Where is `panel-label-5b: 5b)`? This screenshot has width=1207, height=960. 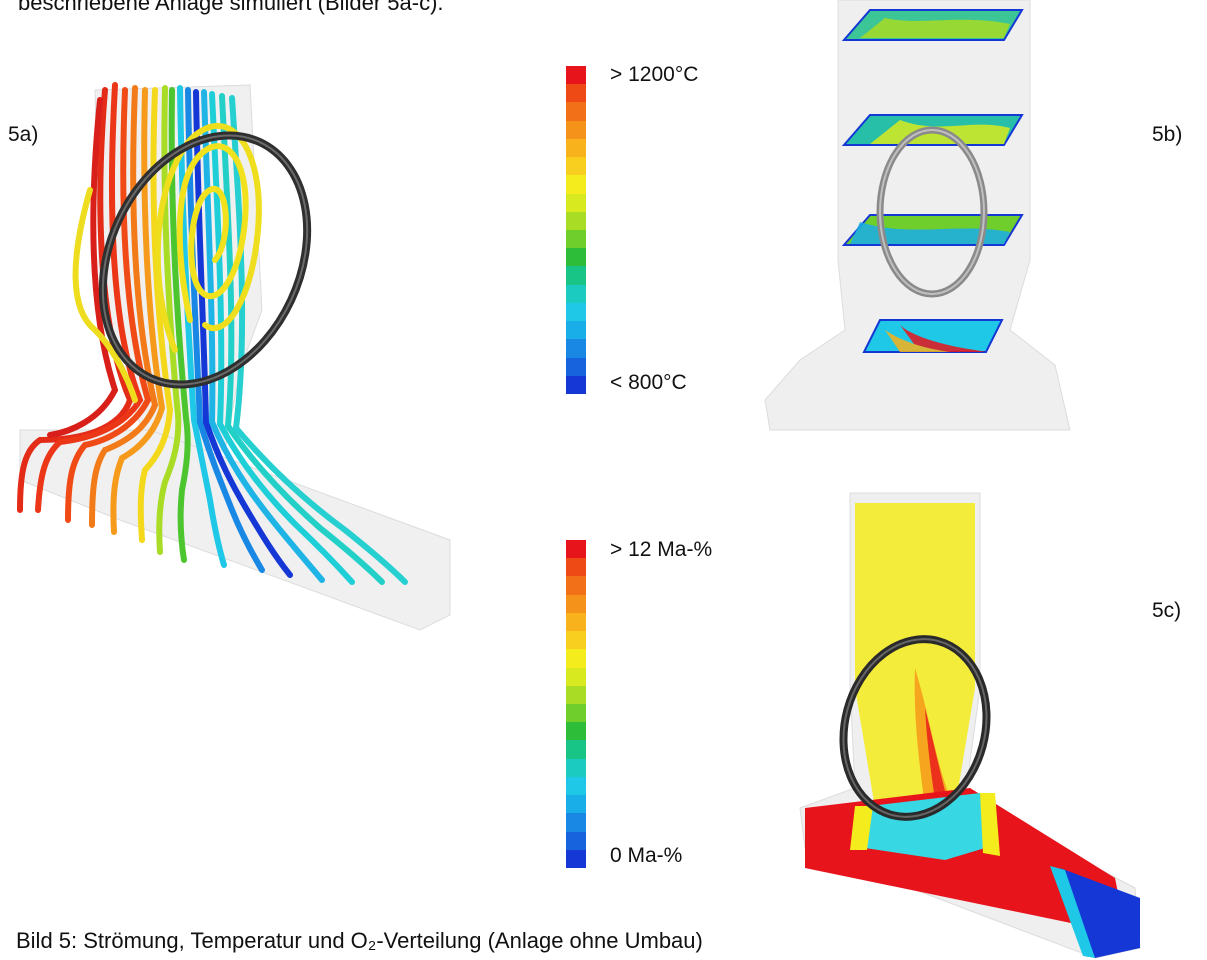 panel-label-5b: 5b) is located at coordinates (1167, 134).